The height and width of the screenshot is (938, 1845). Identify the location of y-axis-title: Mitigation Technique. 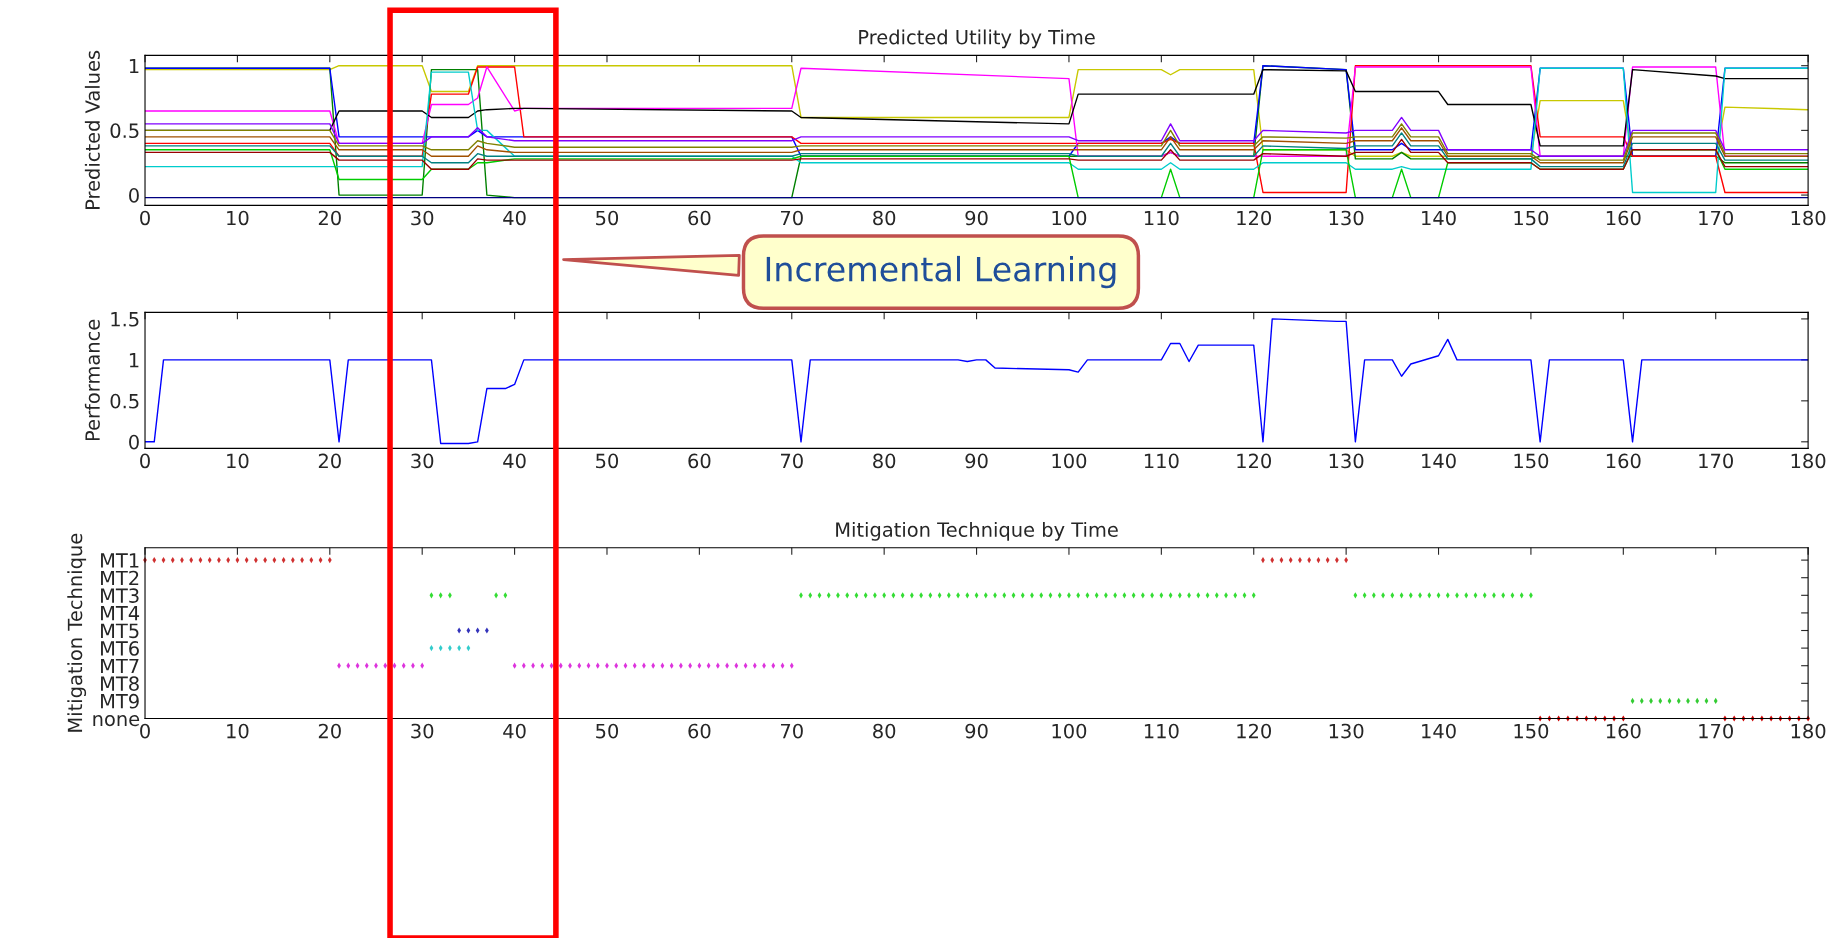
(77, 632).